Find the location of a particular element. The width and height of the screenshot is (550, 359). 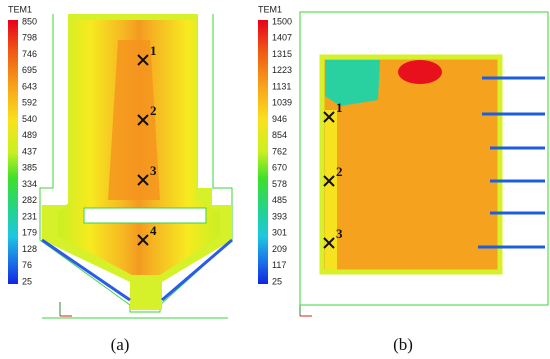

colorbar-label: 489 is located at coordinates (29, 135).